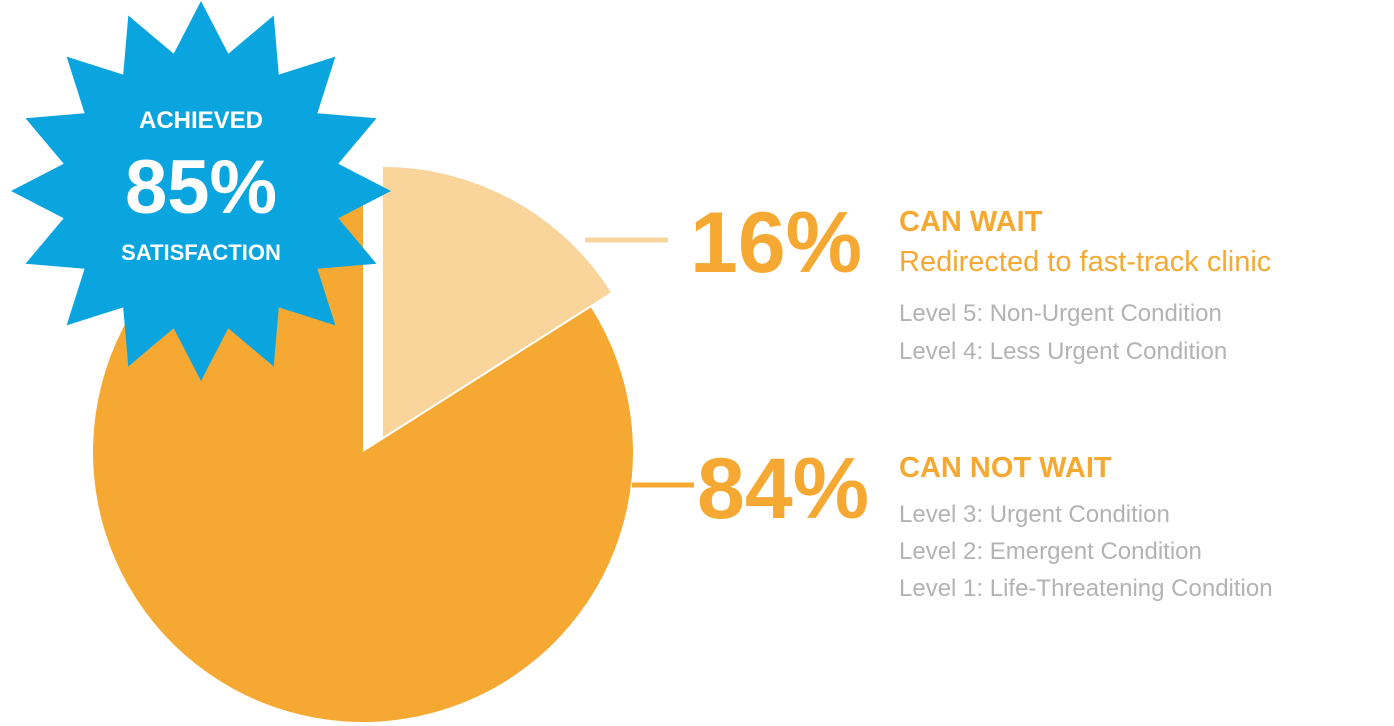 The image size is (1394, 726). I want to click on percent-can-not-wait: 84%, so click(783, 489).